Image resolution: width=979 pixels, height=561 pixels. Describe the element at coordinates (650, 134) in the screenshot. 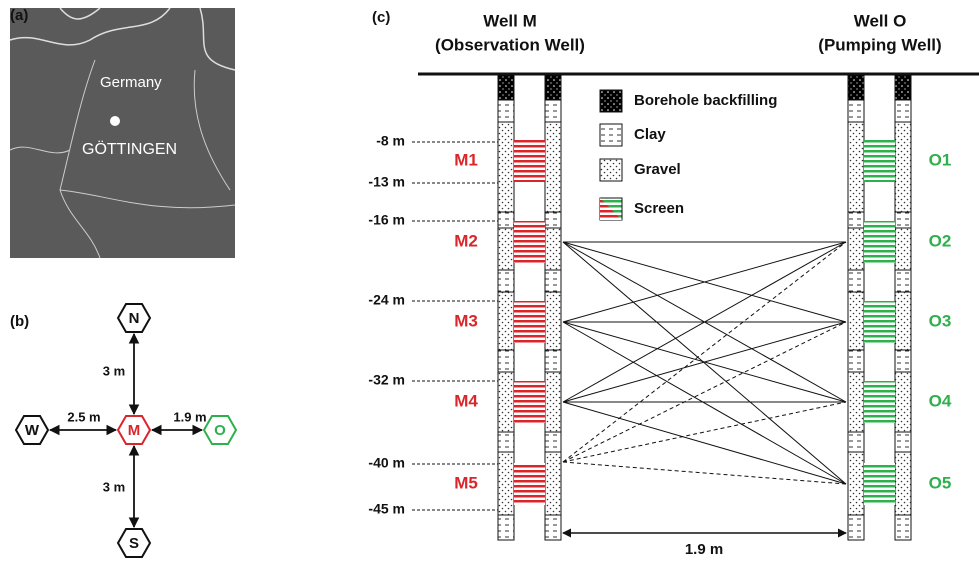

I see `legend-label: Clay` at that location.